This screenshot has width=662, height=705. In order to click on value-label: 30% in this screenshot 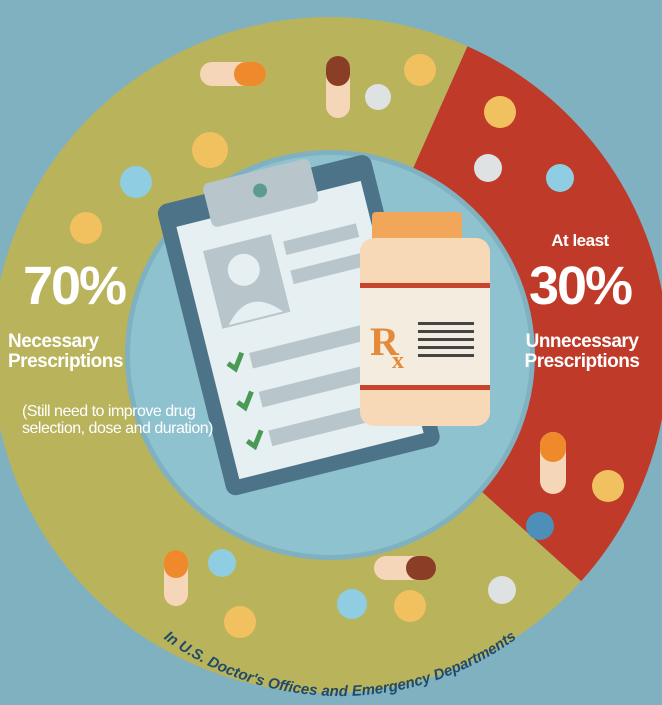, I will do `click(580, 286)`.